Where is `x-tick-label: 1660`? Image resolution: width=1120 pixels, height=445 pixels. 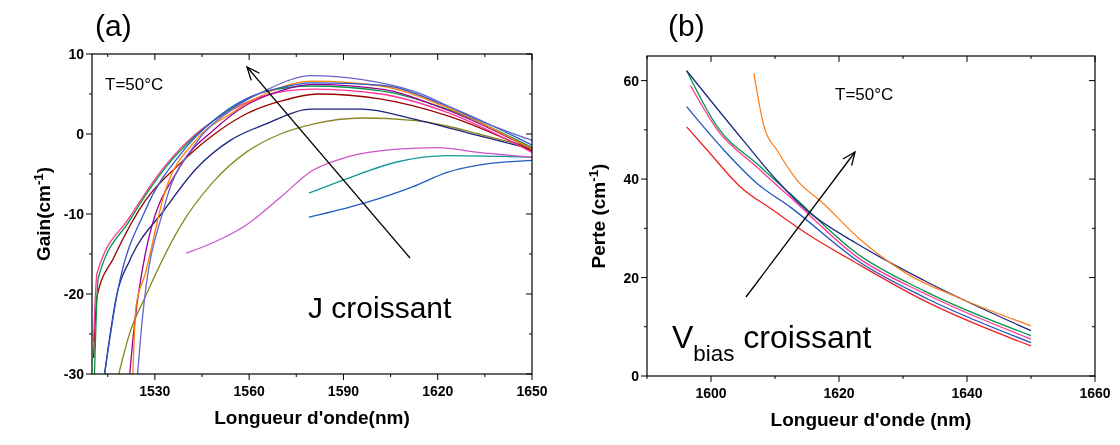
x-tick-label: 1660 is located at coordinates (1095, 393).